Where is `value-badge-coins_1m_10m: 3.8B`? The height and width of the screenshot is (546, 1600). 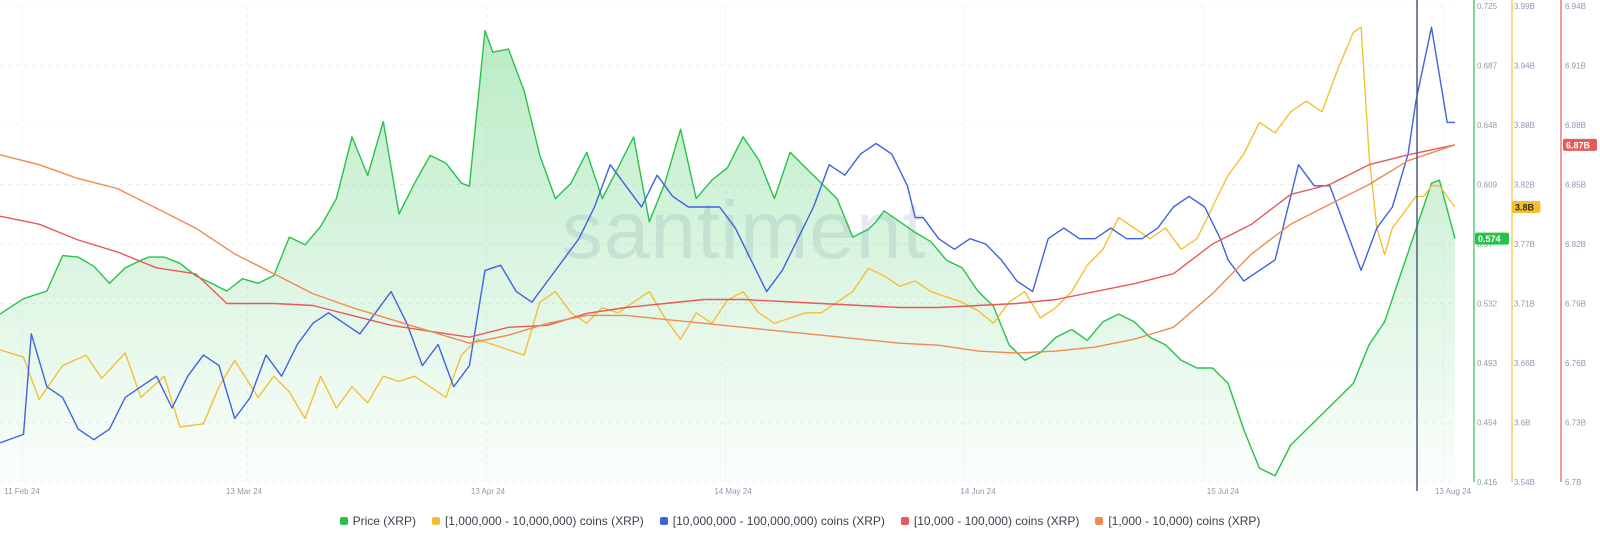
value-badge-coins_1m_10m: 3.8B is located at coordinates (1526, 206).